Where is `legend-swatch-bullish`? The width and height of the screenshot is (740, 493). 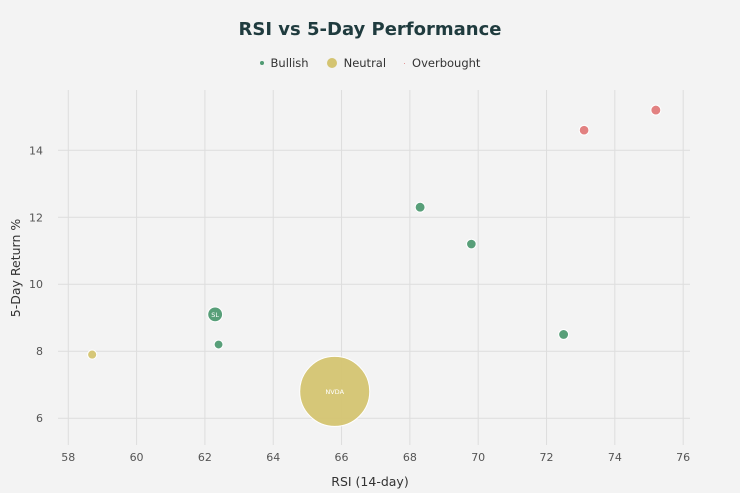 legend-swatch-bullish is located at coordinates (261, 63).